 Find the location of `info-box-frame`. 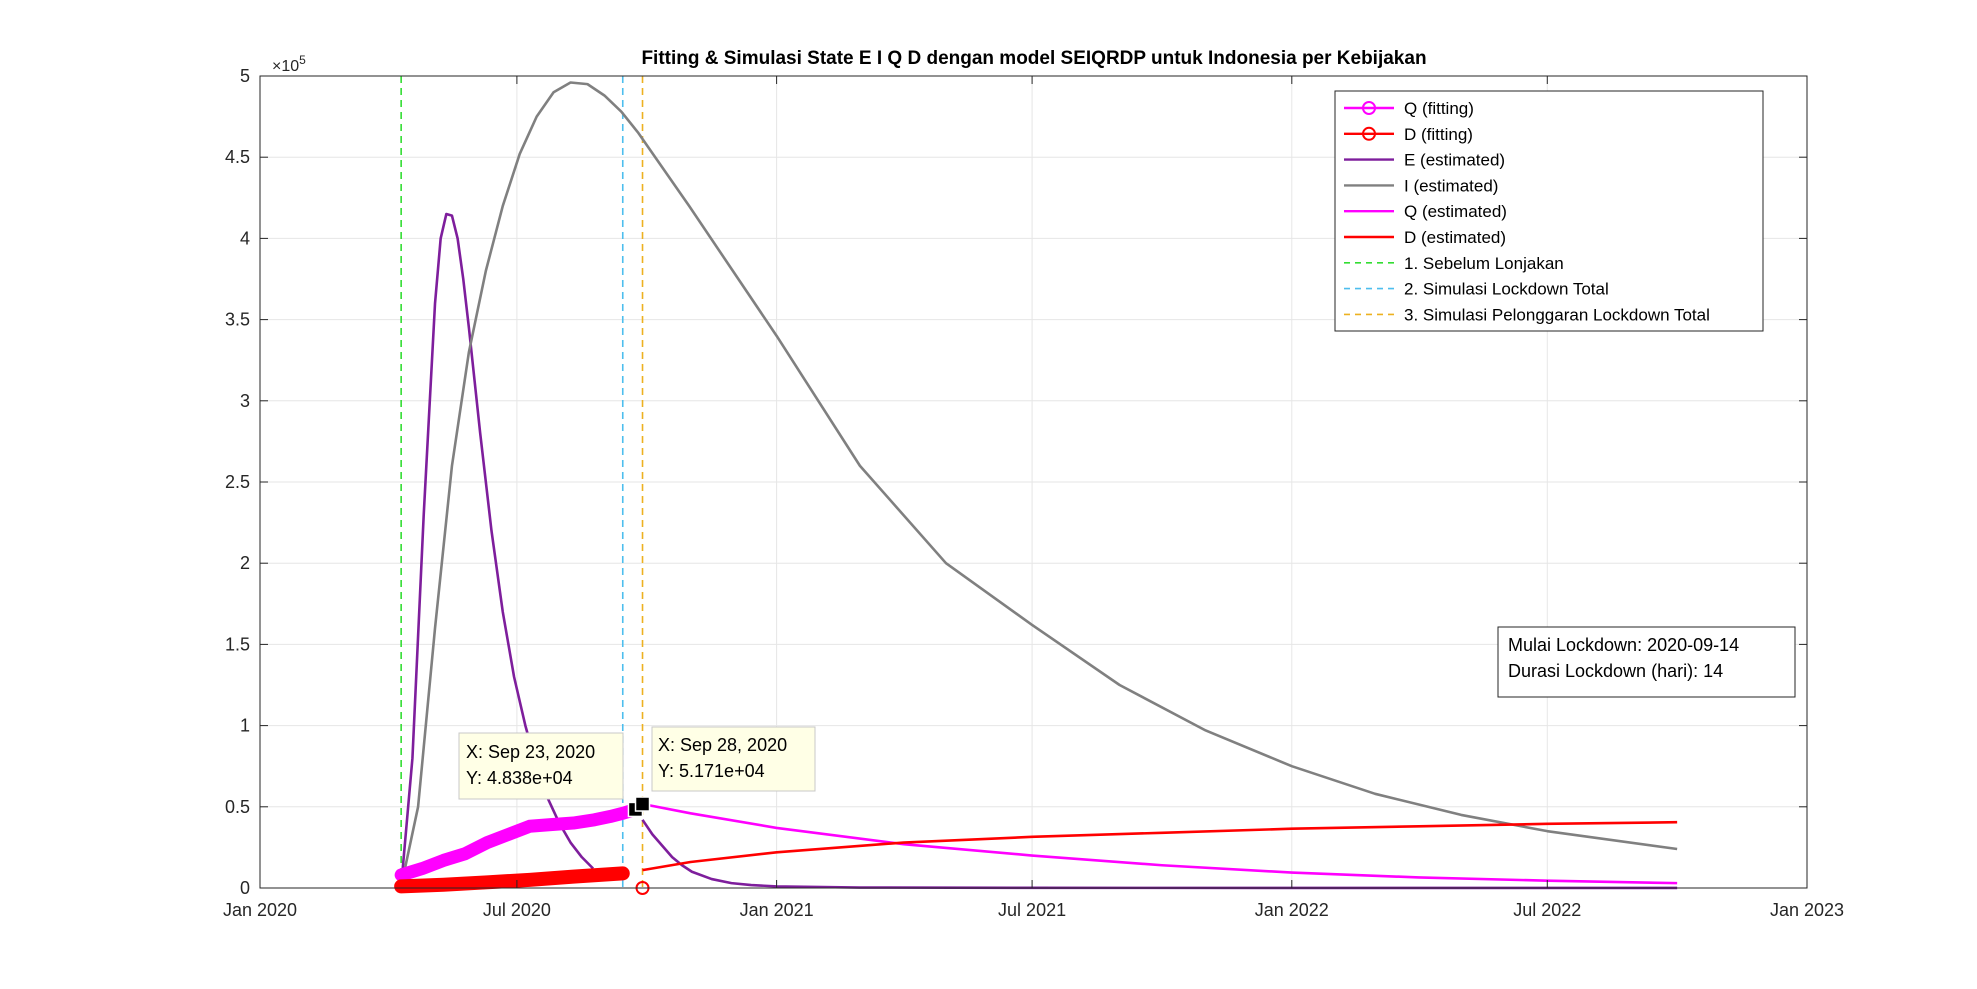

info-box-frame is located at coordinates (1646, 662).